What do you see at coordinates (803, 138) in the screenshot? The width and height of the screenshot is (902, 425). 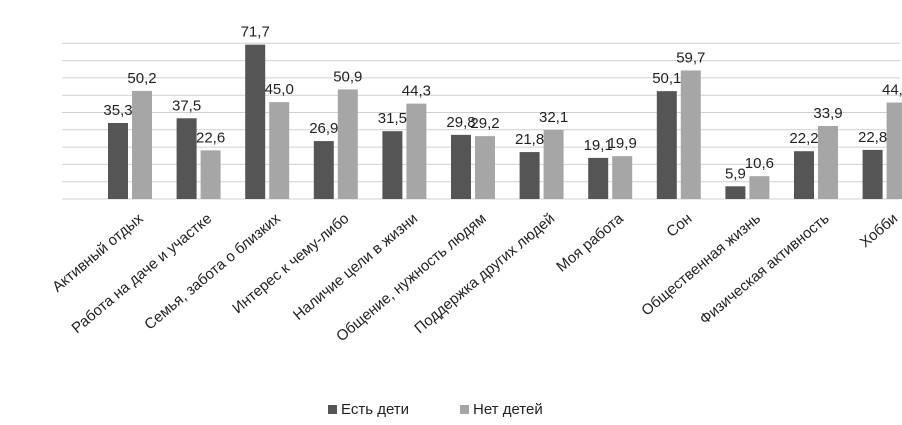 I see `value-label: 22,2` at bounding box center [803, 138].